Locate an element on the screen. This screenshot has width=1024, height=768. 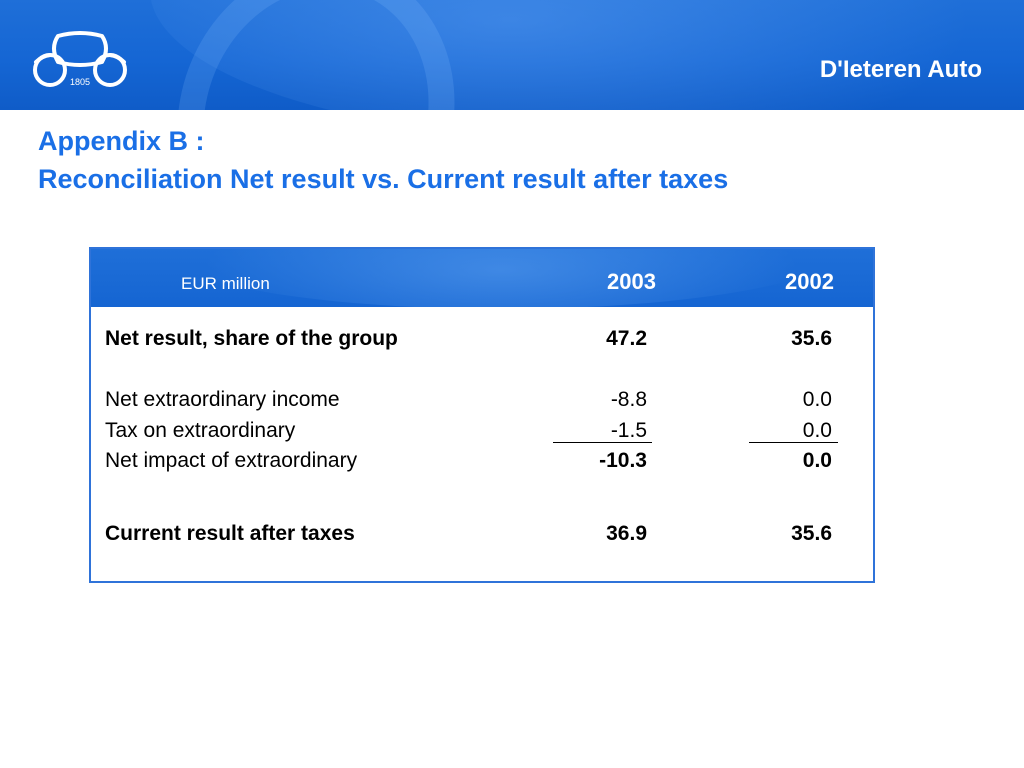
unit-label: EUR million is located at coordinates (225, 283).